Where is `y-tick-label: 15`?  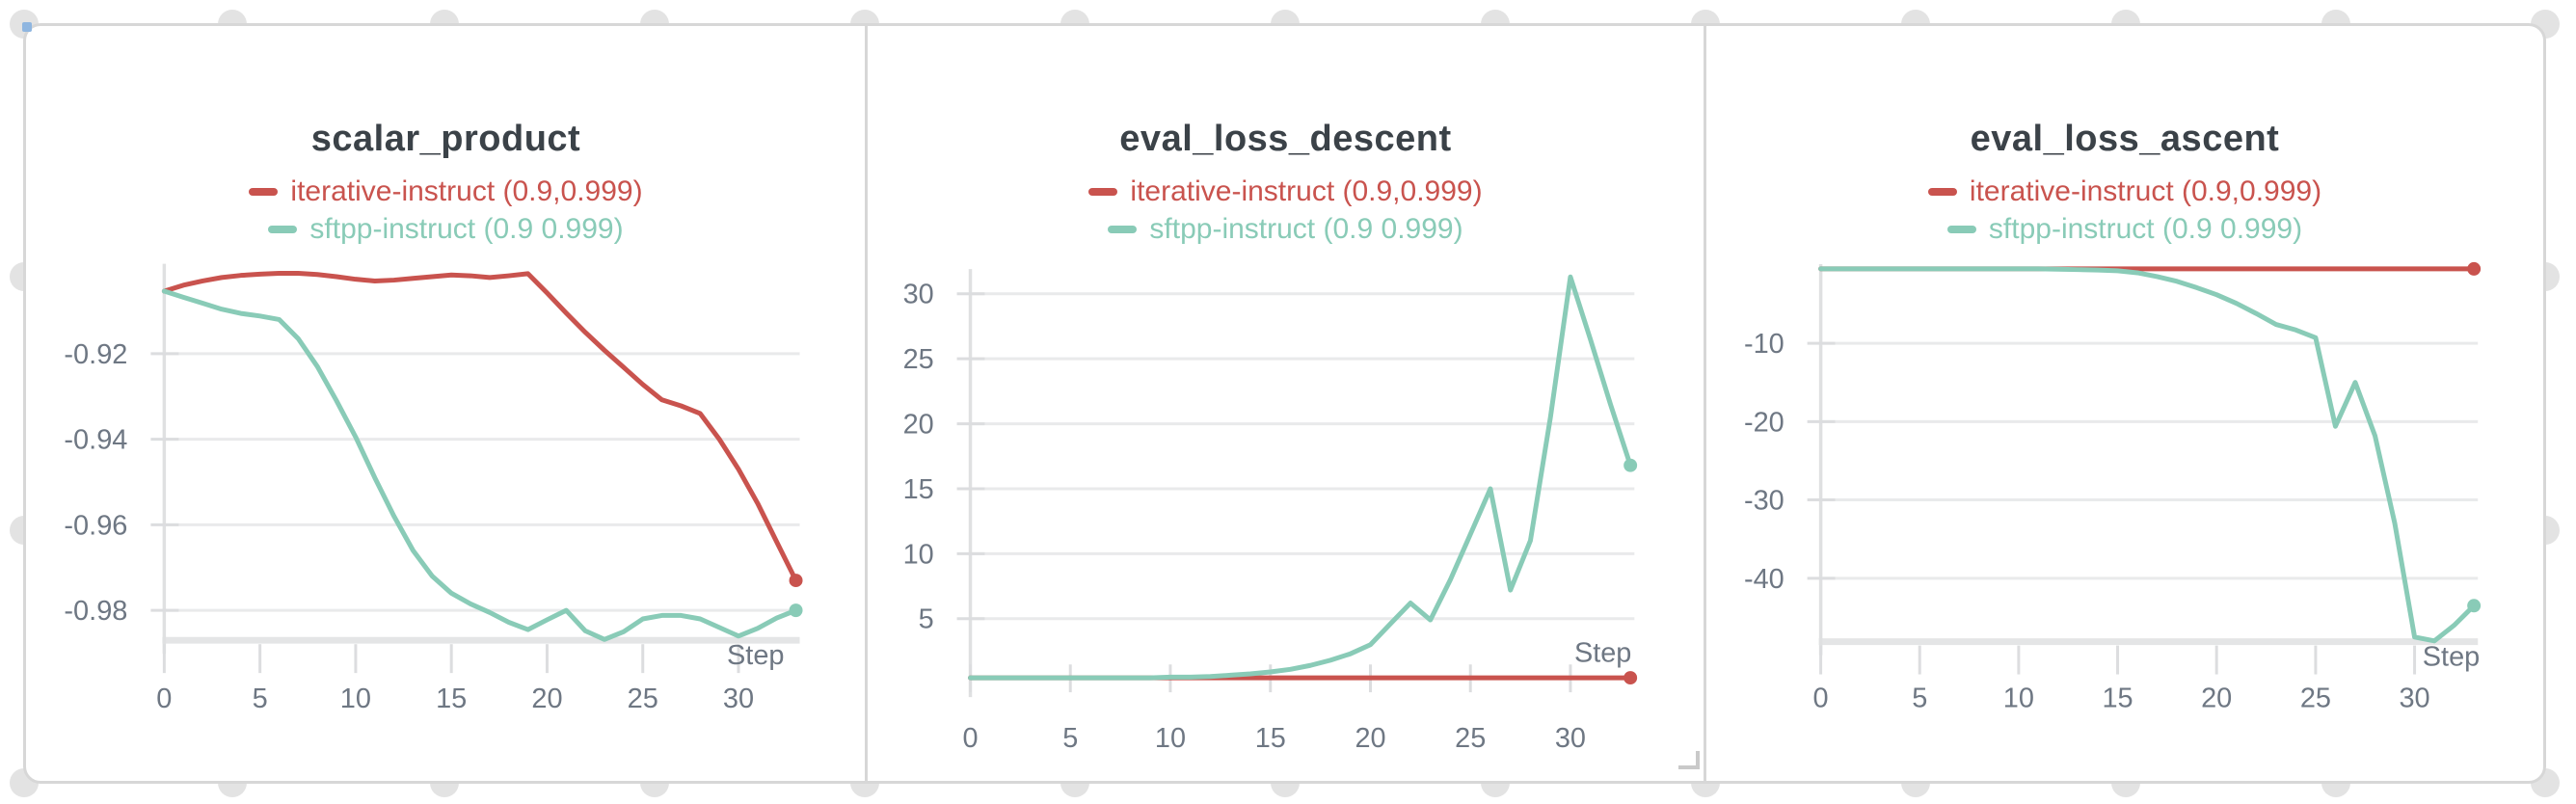
y-tick-label: 15 is located at coordinates (919, 489).